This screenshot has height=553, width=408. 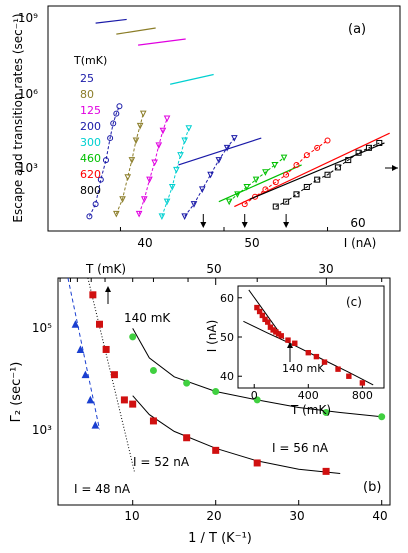 I want to click on legend-entry-300: 300, so click(x=90, y=142).